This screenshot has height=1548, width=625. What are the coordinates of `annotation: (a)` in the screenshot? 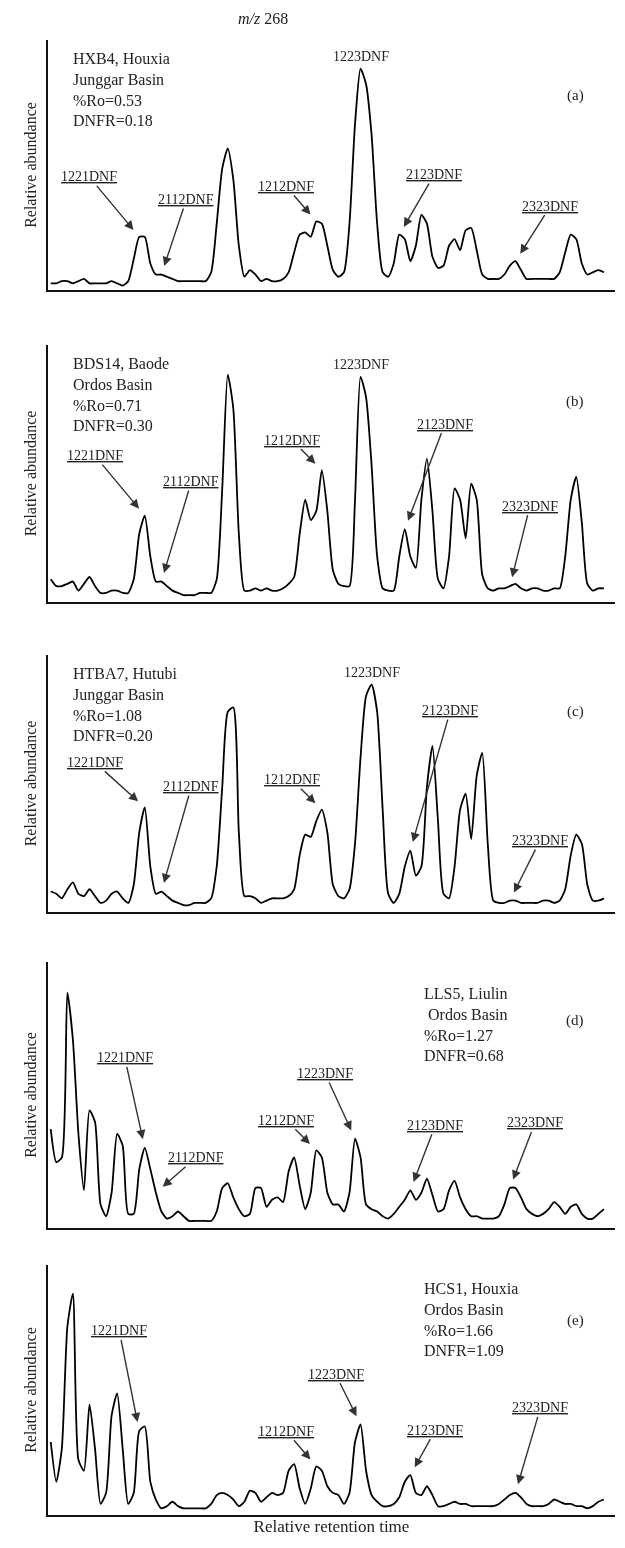 It's located at (575, 95).